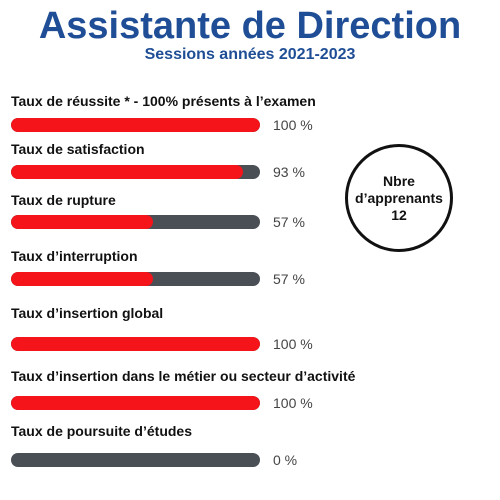 This screenshot has height=500, width=500. I want to click on progress-fill-rupture, so click(82, 222).